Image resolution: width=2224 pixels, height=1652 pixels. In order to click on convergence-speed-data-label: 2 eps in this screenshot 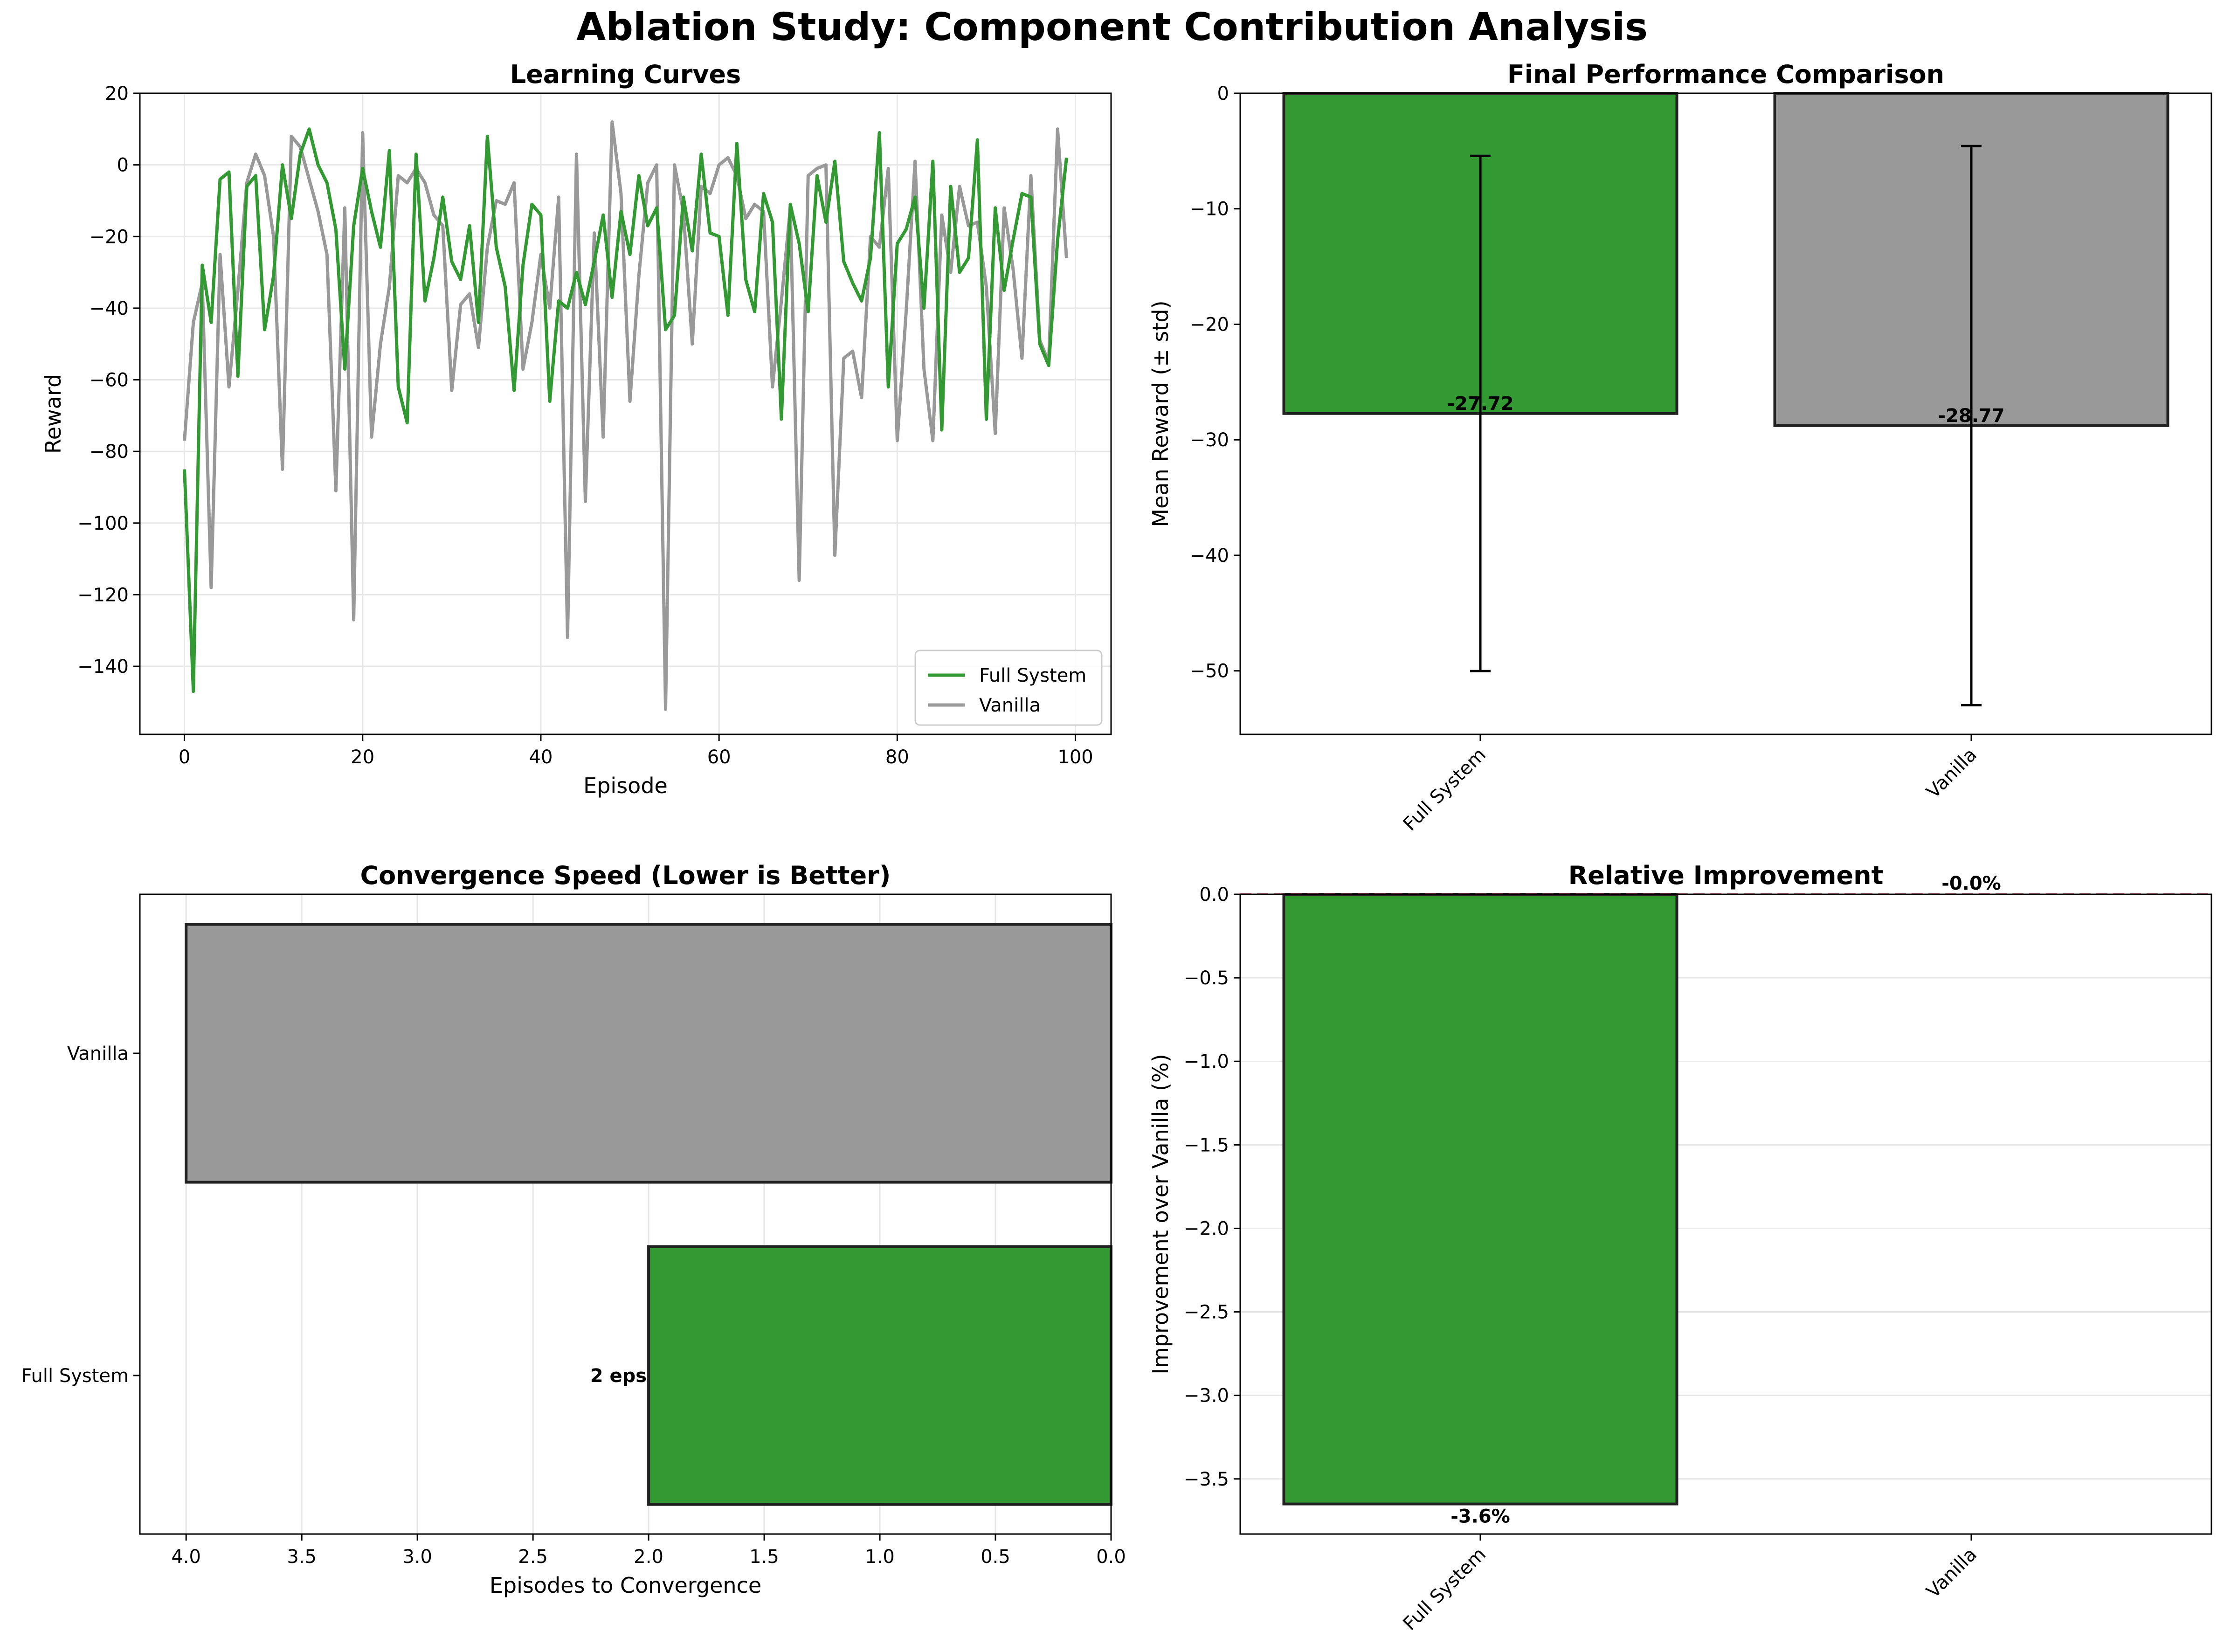, I will do `click(618, 1376)`.